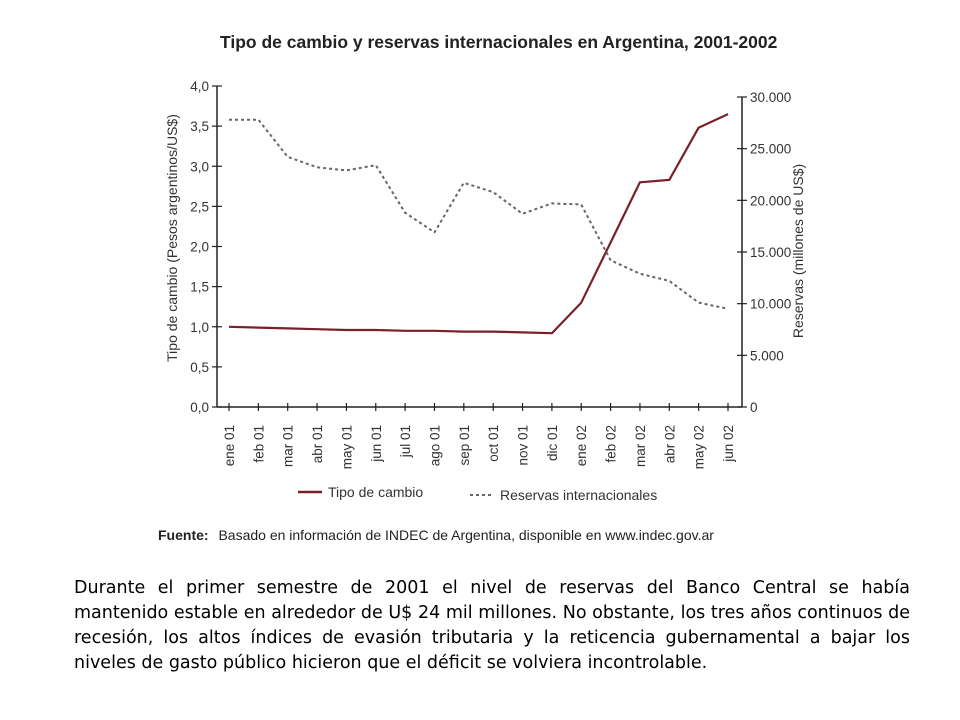 The width and height of the screenshot is (960, 720). Describe the element at coordinates (199, 367) in the screenshot. I see `y-left-tick-label: 0,5` at that location.